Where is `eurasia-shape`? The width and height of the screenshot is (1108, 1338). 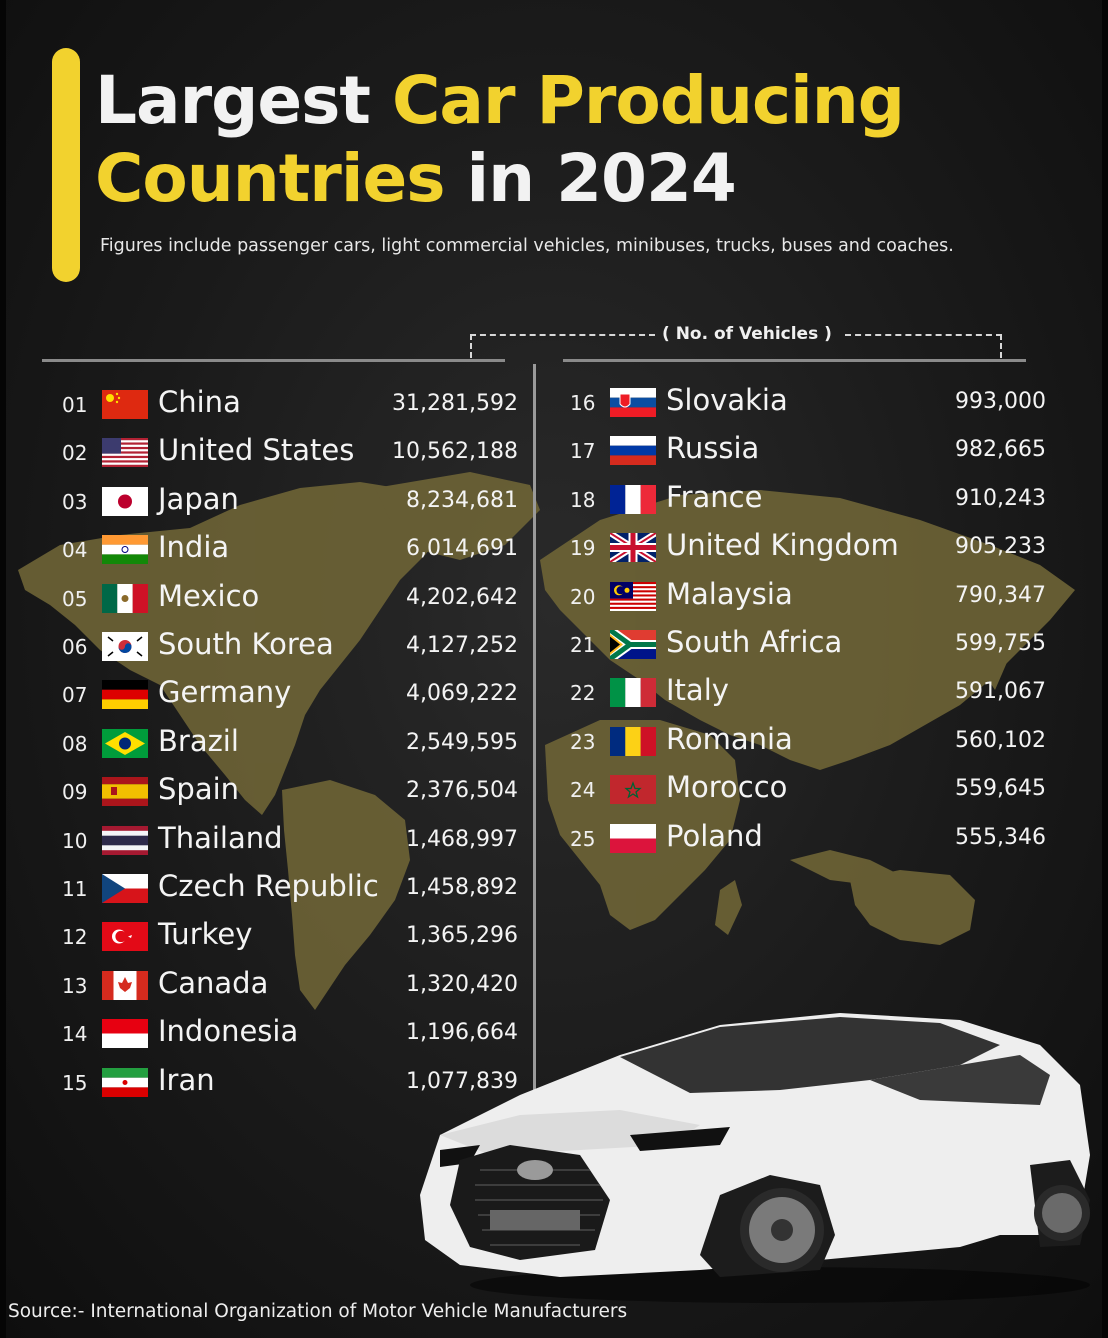 eurasia-shape is located at coordinates (807, 630).